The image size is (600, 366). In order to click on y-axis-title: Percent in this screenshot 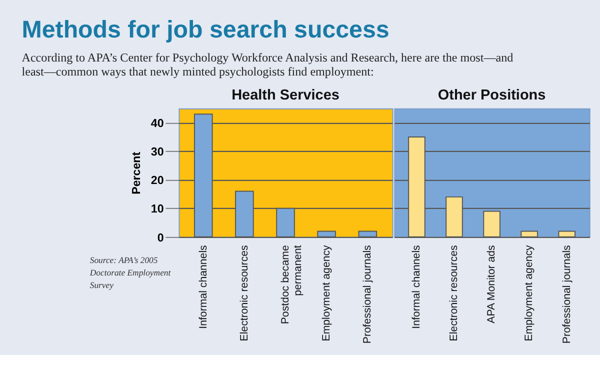, I will do `click(137, 173)`.